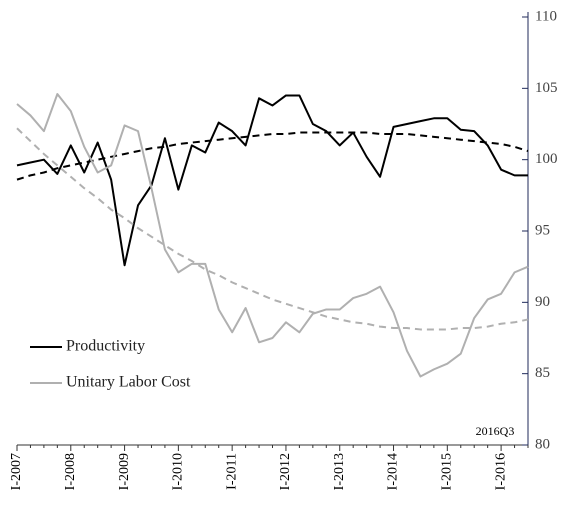  What do you see at coordinates (124, 471) in the screenshot?
I see `x-tick-label: I-2009` at bounding box center [124, 471].